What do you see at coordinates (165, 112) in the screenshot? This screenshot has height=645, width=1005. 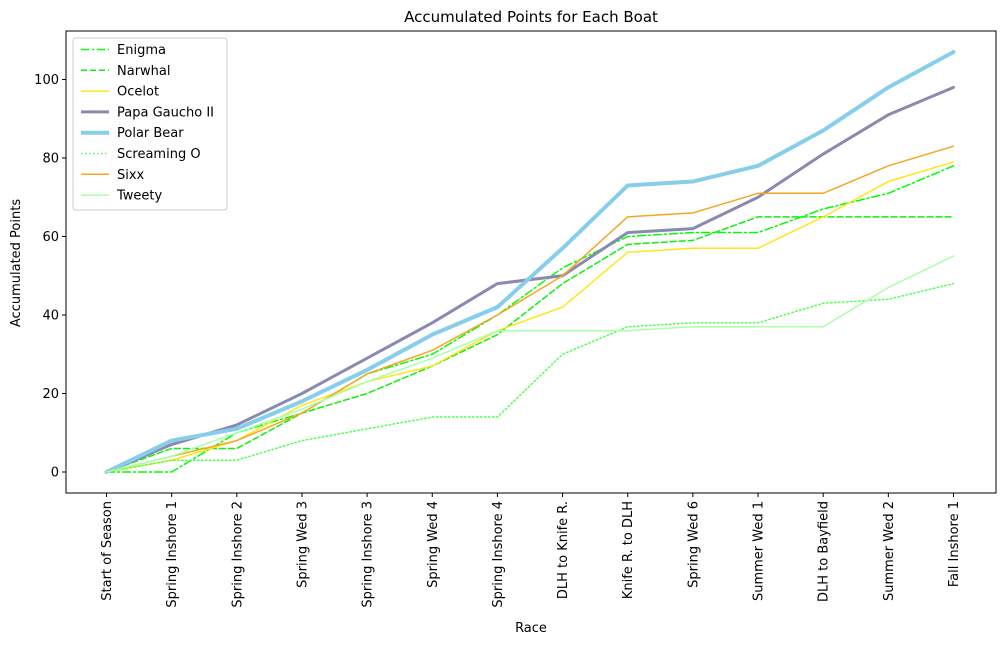 I see `legend-label: Papa Gaucho II` at bounding box center [165, 112].